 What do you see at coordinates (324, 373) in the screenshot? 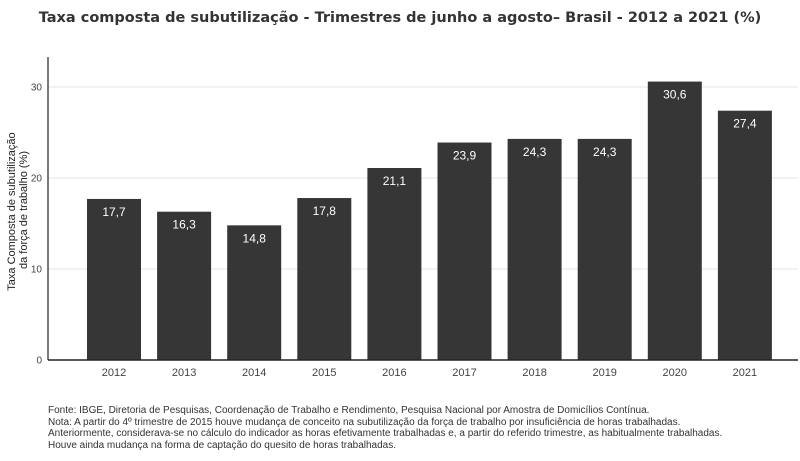
I see `x-tick-label: 2015` at bounding box center [324, 373].